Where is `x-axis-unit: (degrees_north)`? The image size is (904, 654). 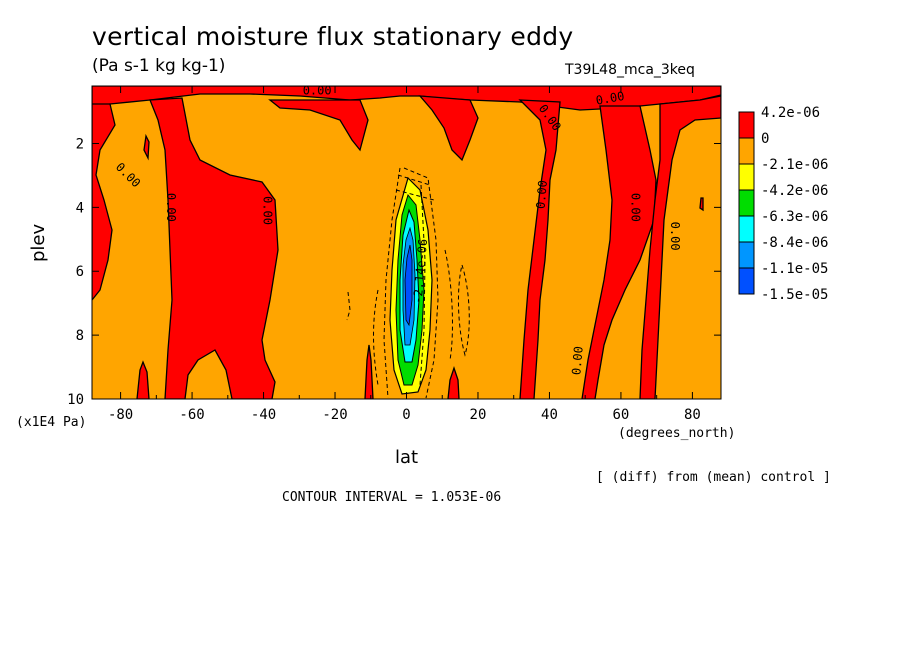 x-axis-unit: (degrees_north) is located at coordinates (677, 433).